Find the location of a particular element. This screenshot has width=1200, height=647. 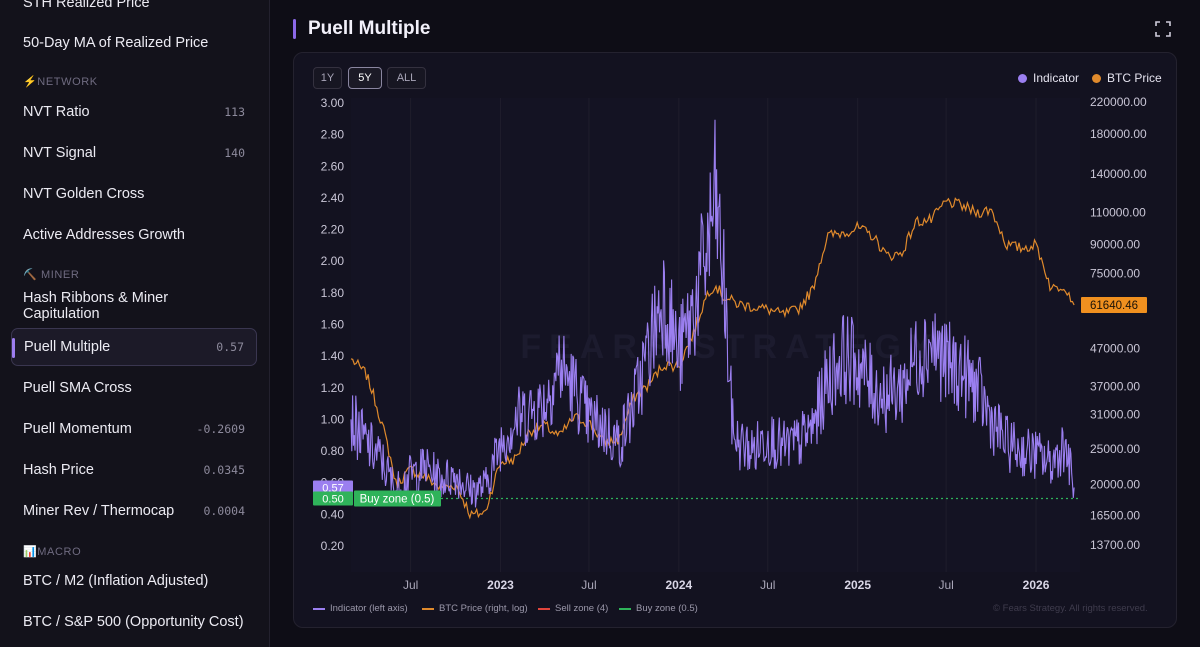

sidebar-item-label: Puell Momentum is located at coordinates (77, 429).